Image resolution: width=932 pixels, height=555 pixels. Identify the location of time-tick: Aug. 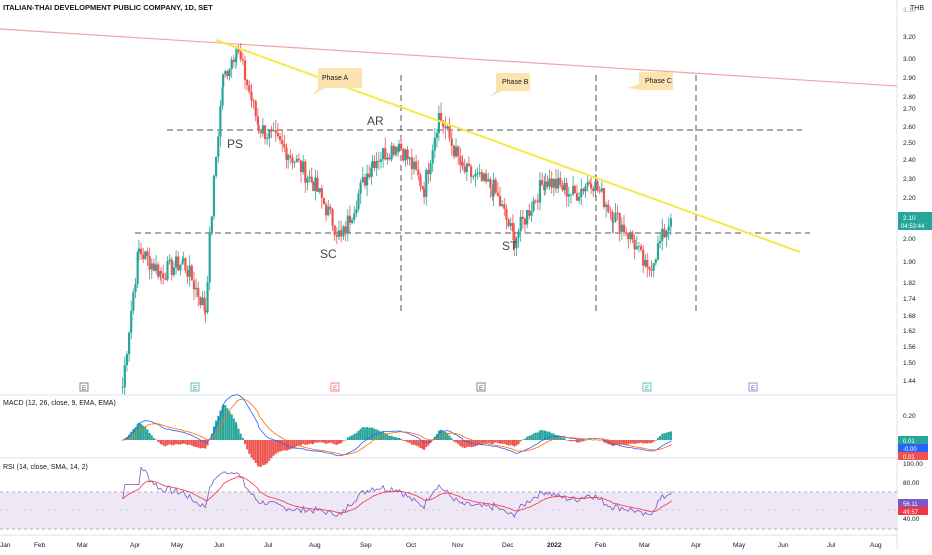
(315, 545).